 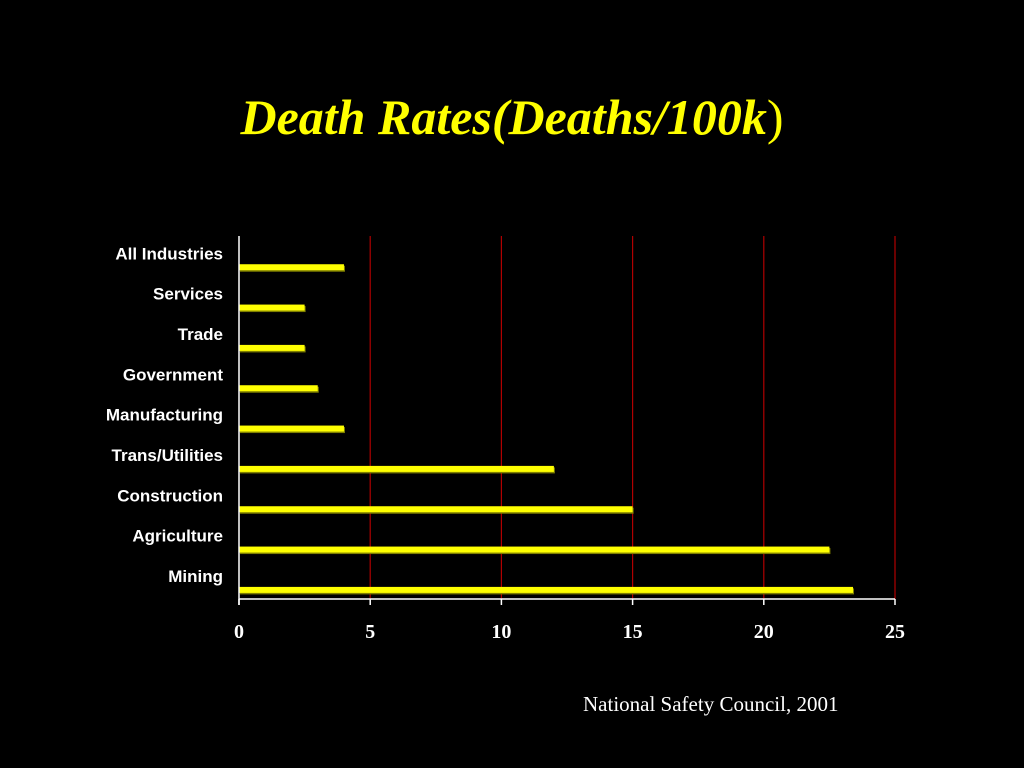 What do you see at coordinates (272, 307) in the screenshot?
I see `bar-services` at bounding box center [272, 307].